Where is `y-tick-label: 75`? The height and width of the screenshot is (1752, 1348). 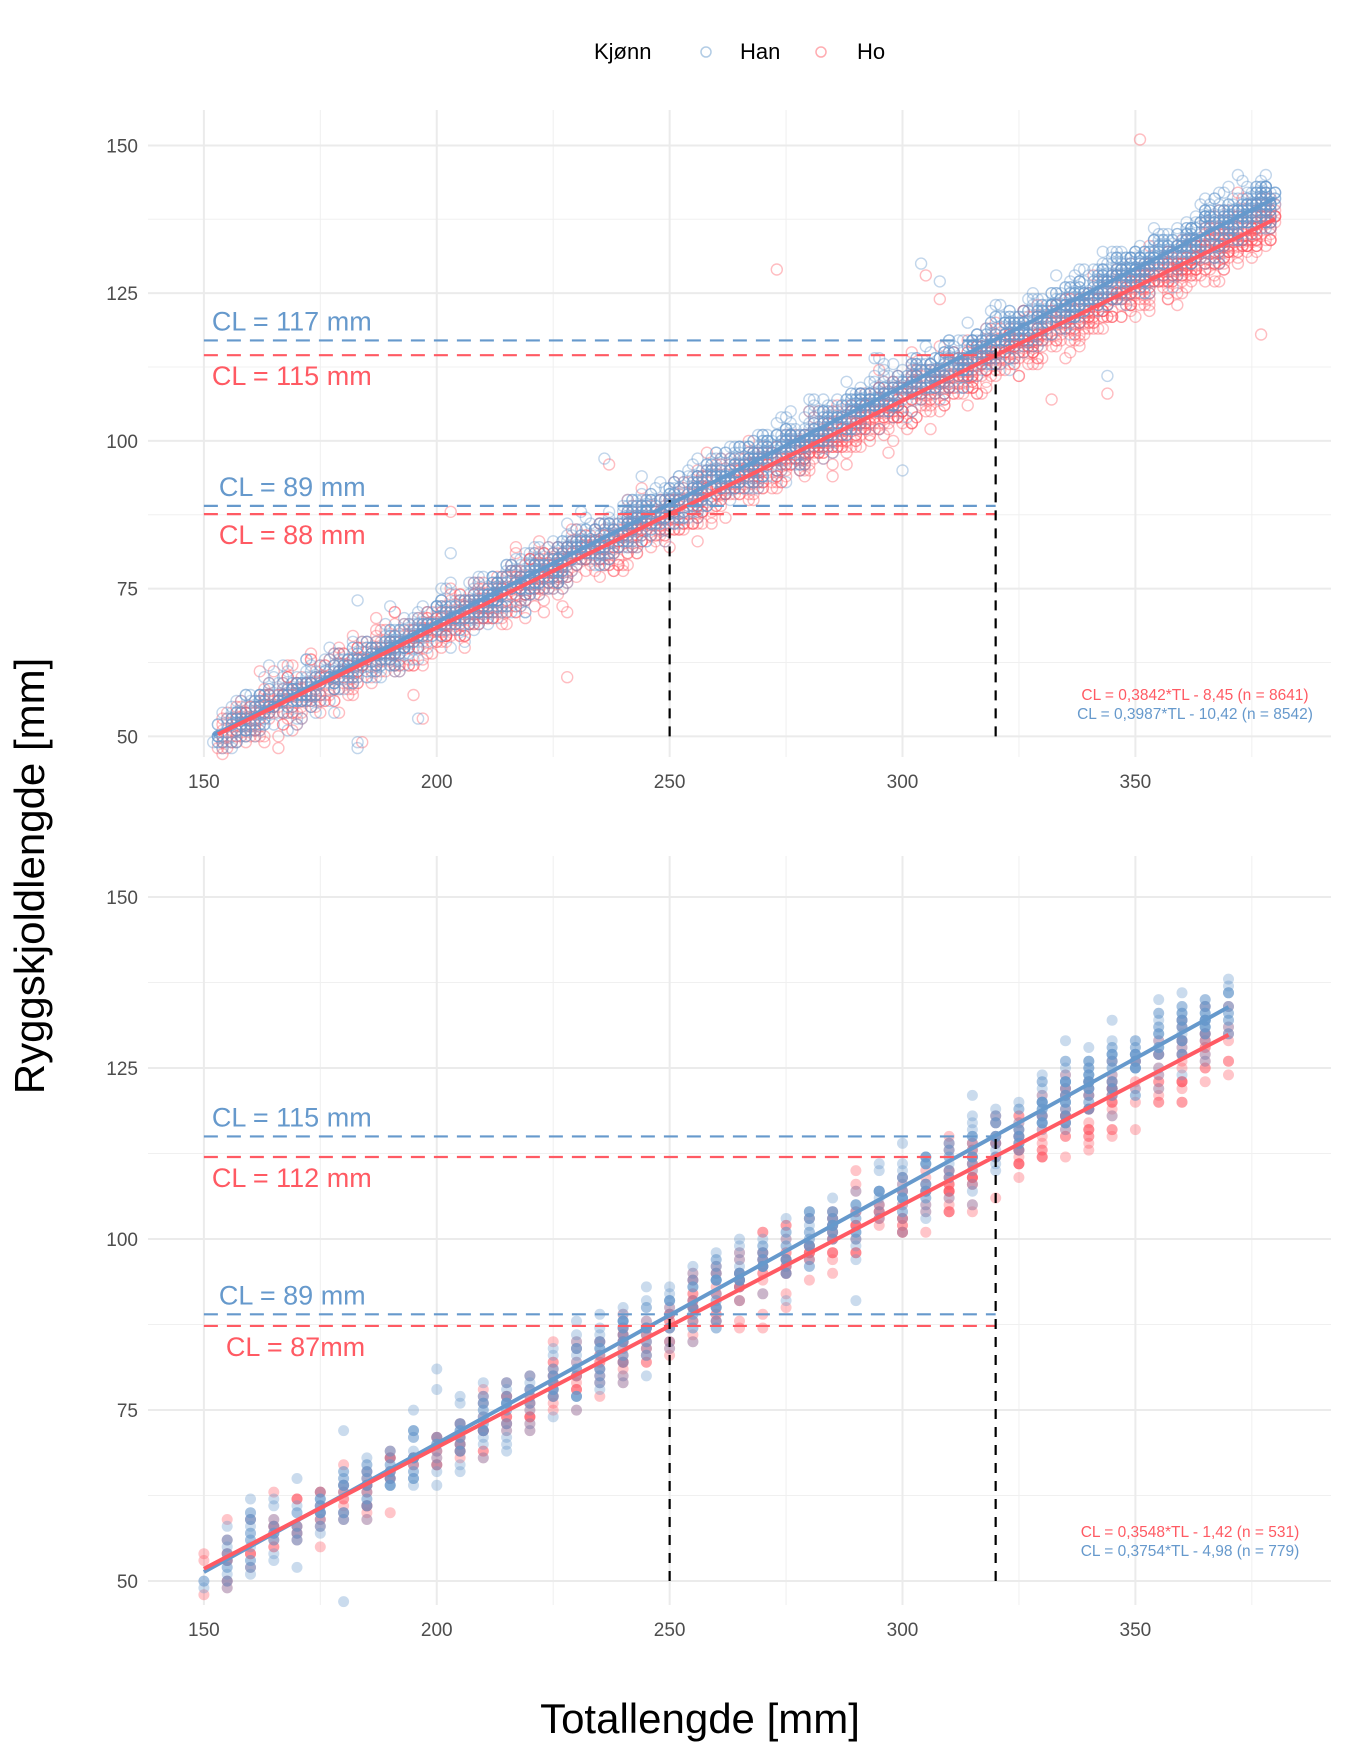 y-tick-label: 75 is located at coordinates (127, 590).